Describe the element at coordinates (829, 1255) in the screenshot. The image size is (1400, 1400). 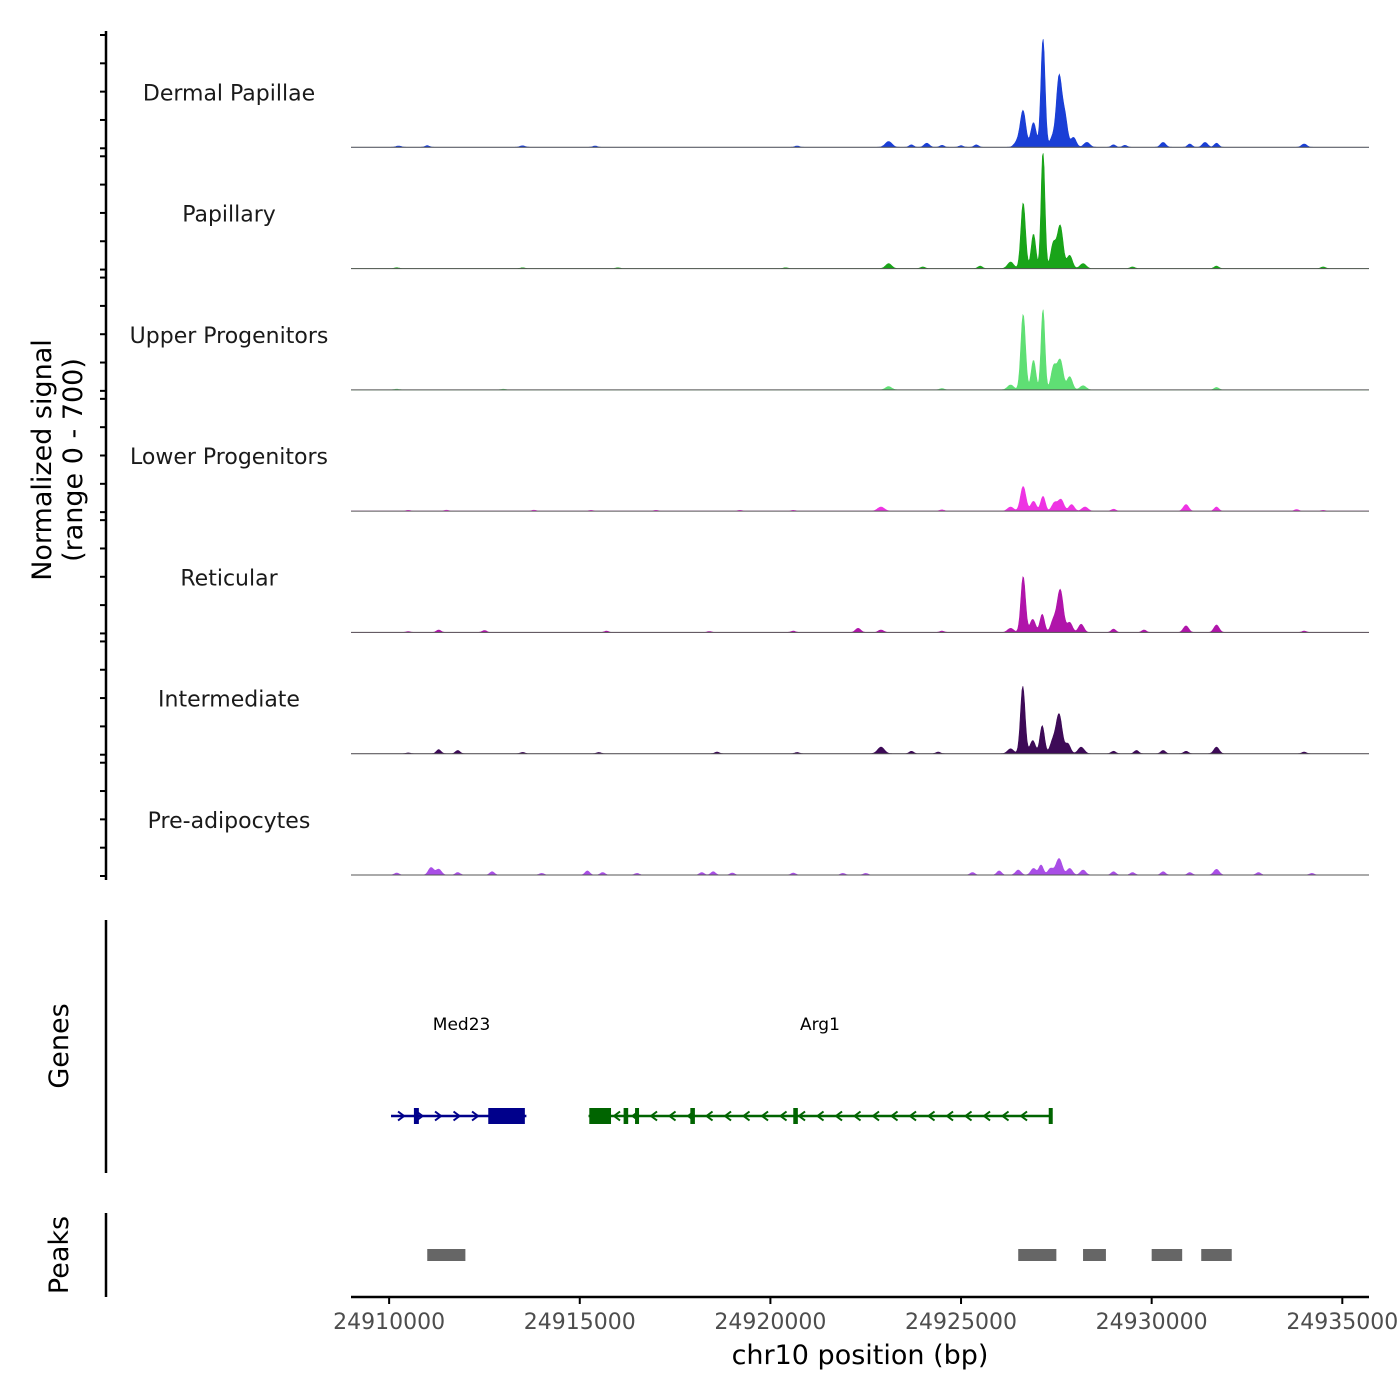
I see `peak-track` at that location.